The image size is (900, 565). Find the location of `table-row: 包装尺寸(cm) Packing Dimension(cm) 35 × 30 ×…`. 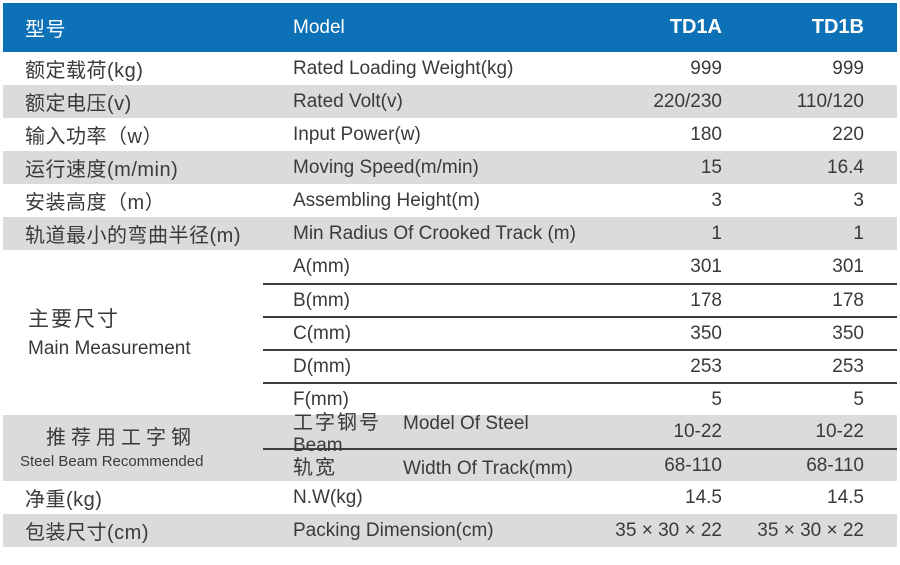

table-row: 包装尺寸(cm) Packing Dimension(cm) 35 × 30 ×… is located at coordinates (450, 530).